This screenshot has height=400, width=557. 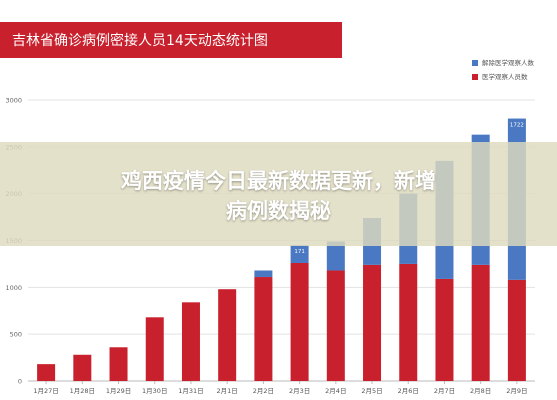 I want to click on x-tick-label: 2月1日, so click(x=227, y=391).